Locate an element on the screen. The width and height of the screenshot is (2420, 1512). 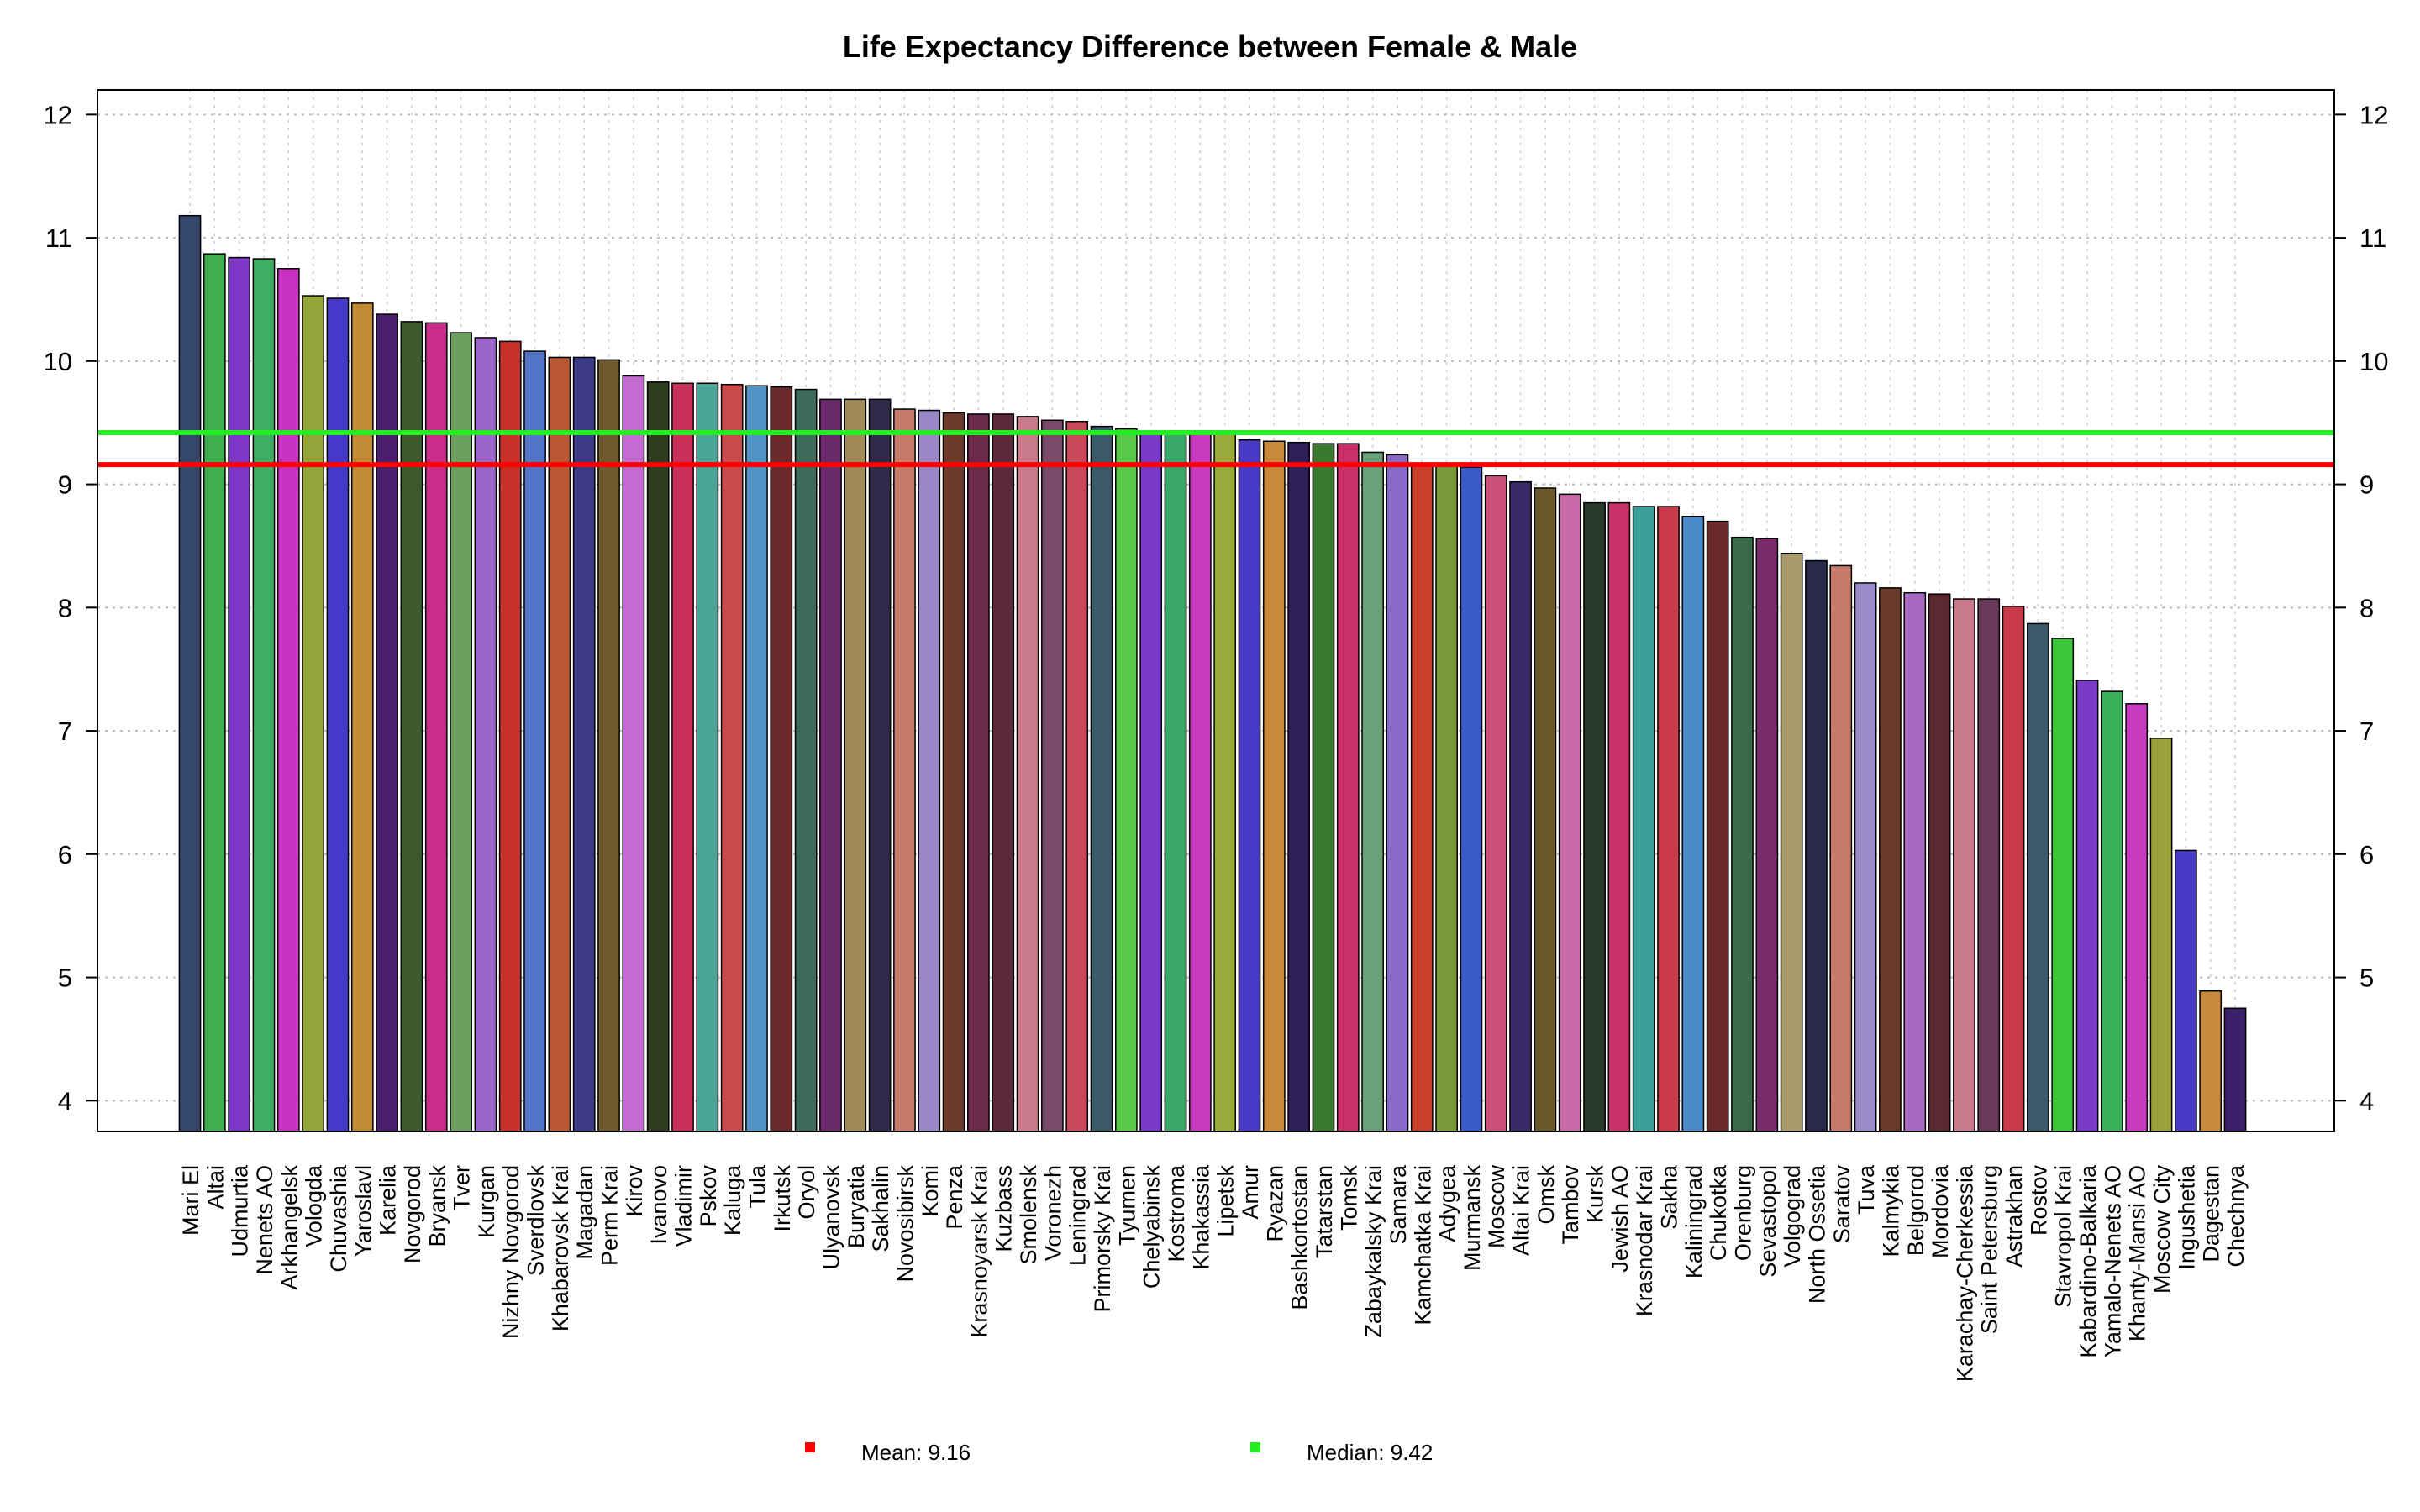
x-tick-label: Chelyabinsk is located at coordinates (1152, 1227).